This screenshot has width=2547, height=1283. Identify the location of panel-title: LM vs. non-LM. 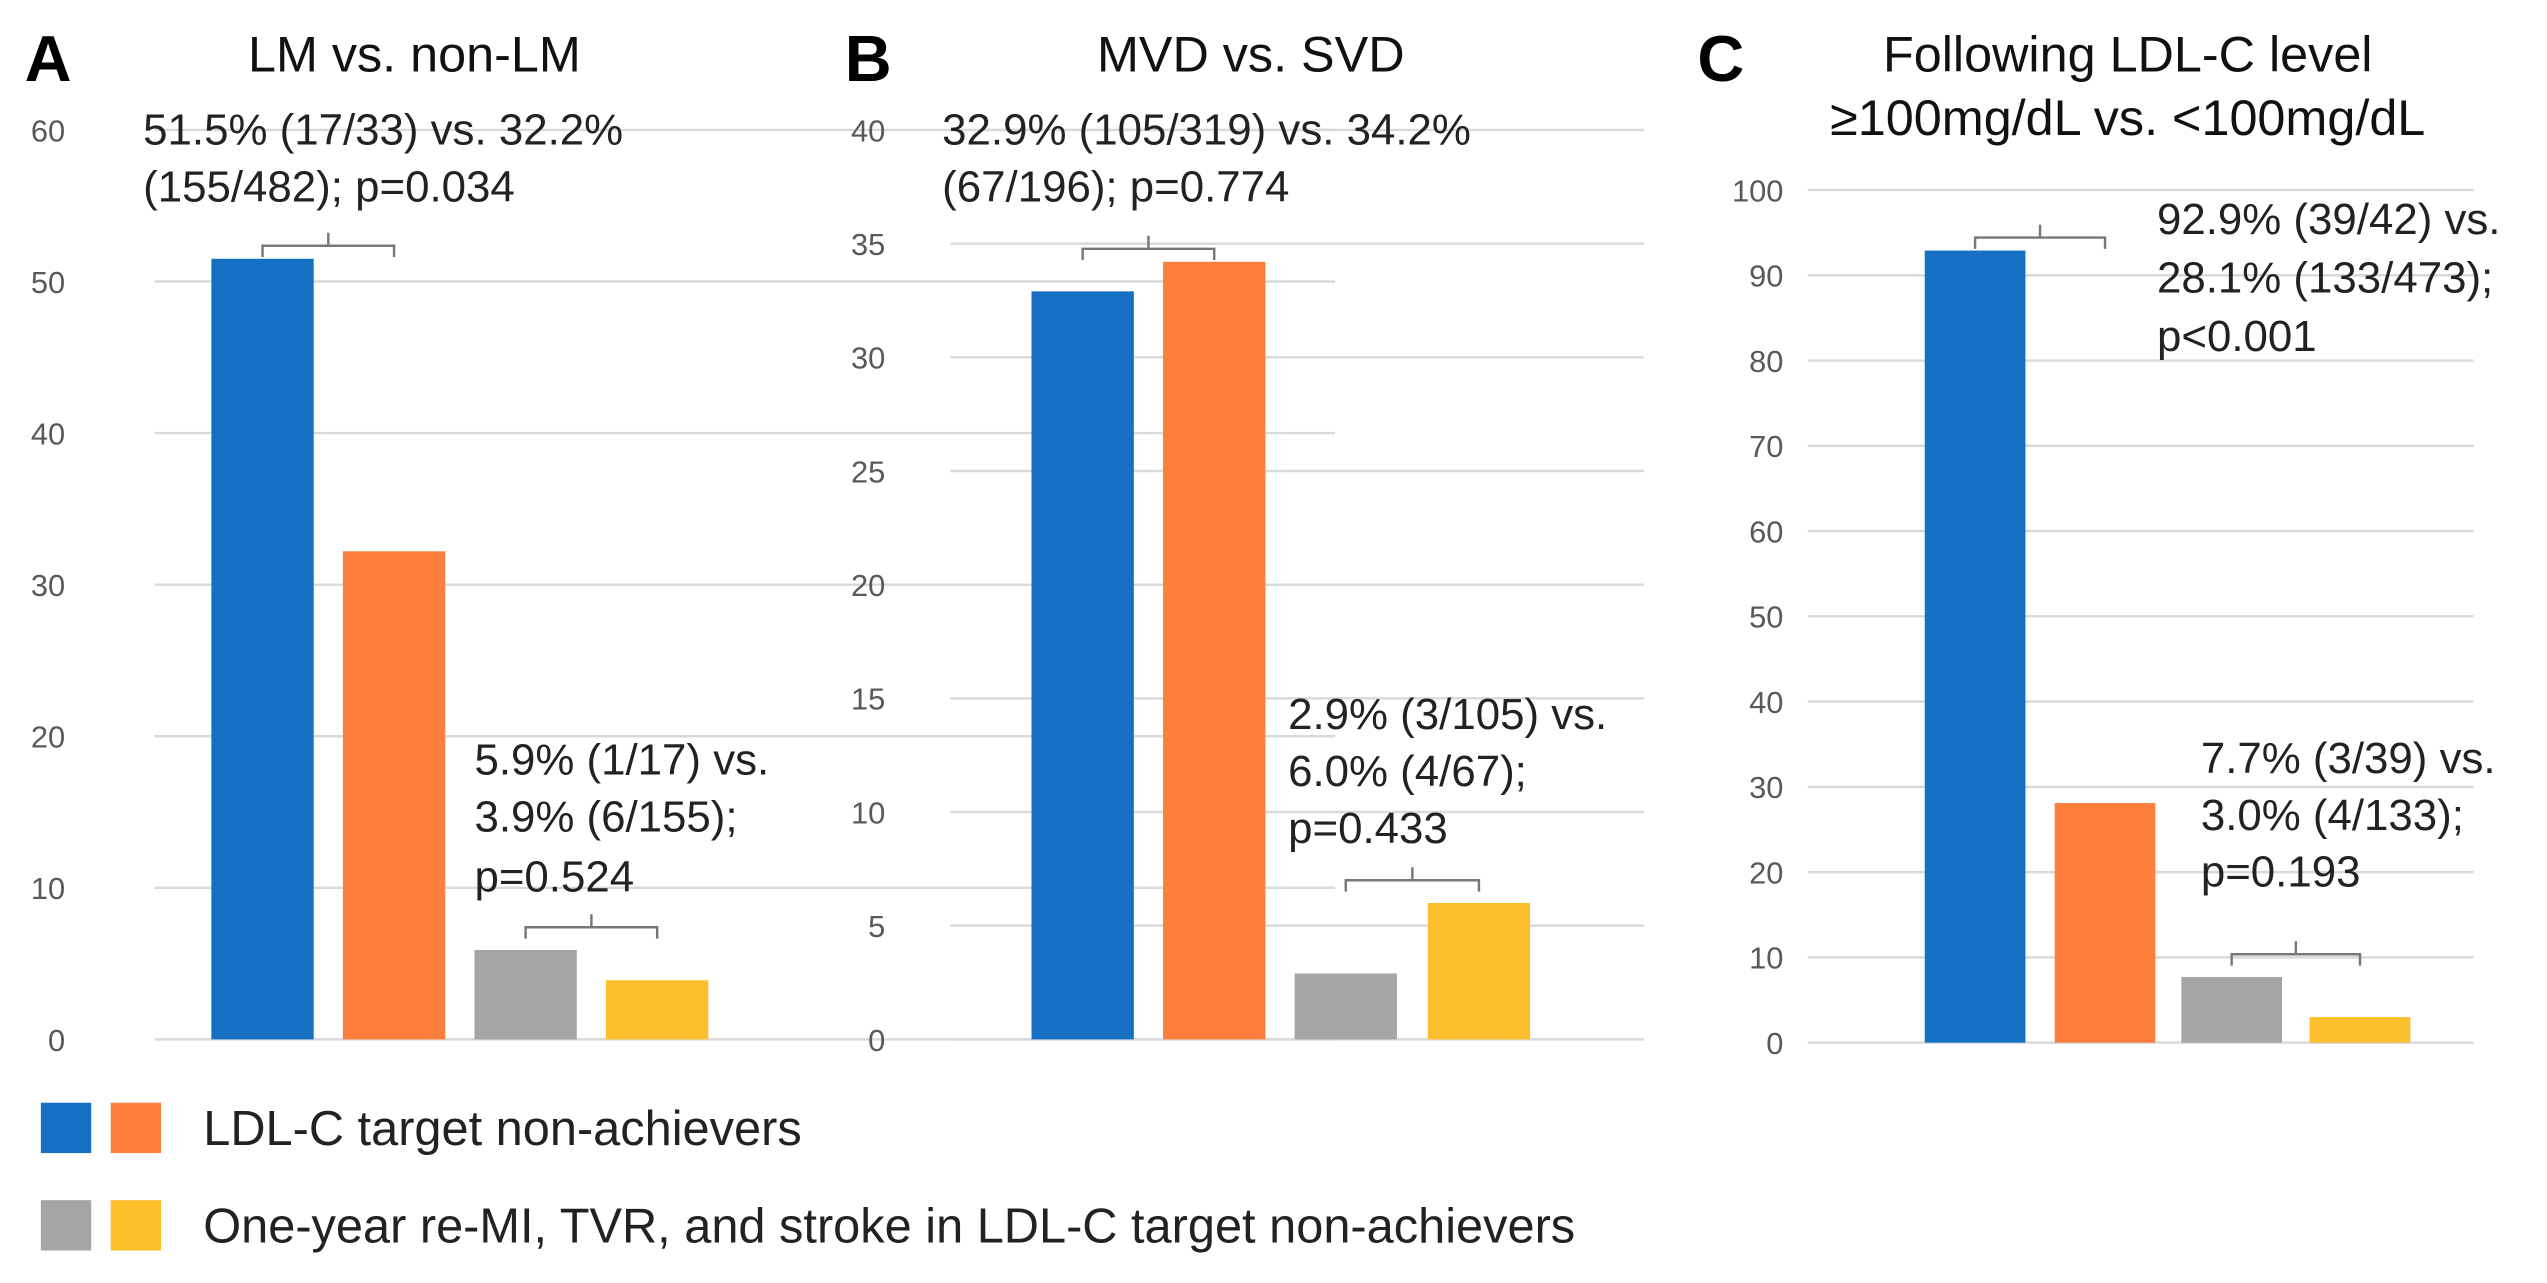
(414, 53).